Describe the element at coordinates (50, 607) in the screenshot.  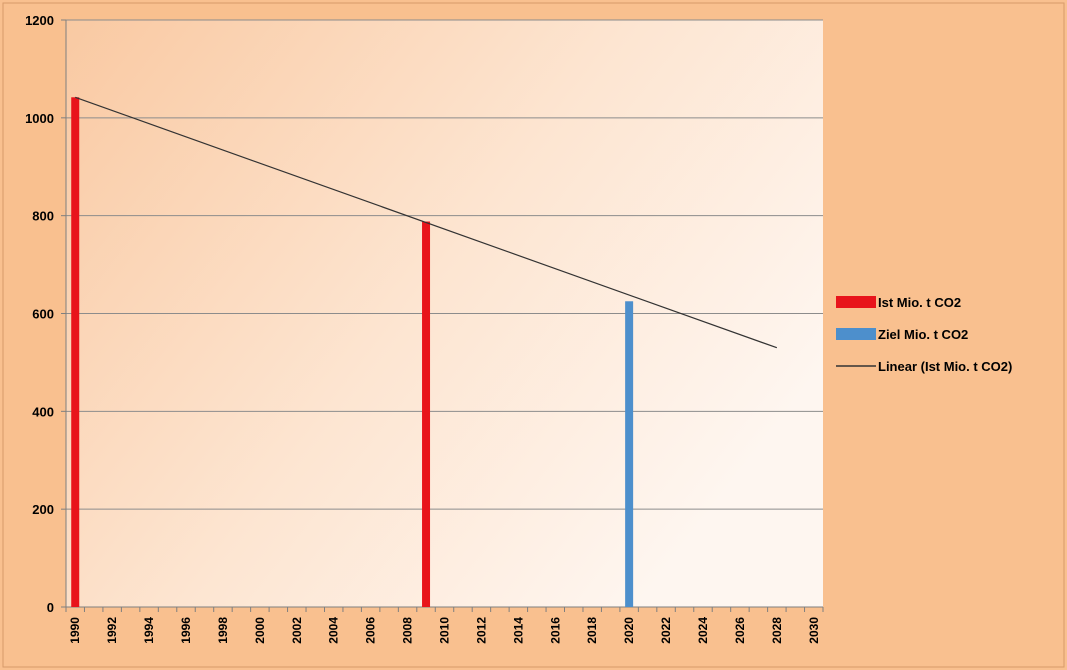
I see `y-tick-label: 0` at that location.